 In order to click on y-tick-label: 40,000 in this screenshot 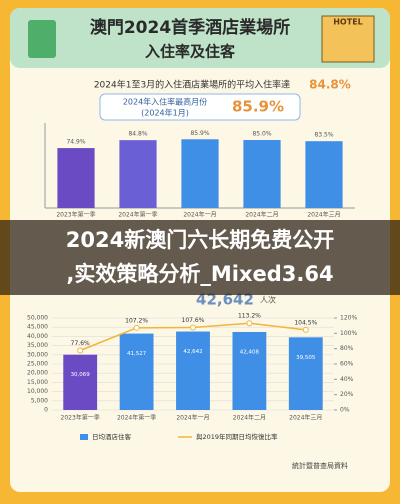, I will do `click(37, 336)`.